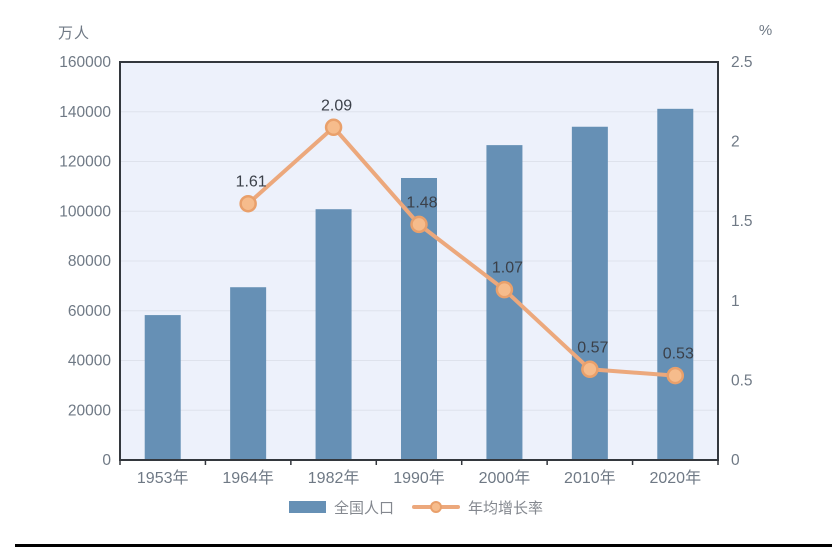 The width and height of the screenshot is (832, 554). What do you see at coordinates (742, 221) in the screenshot?
I see `right-tick-label: 1.5` at bounding box center [742, 221].